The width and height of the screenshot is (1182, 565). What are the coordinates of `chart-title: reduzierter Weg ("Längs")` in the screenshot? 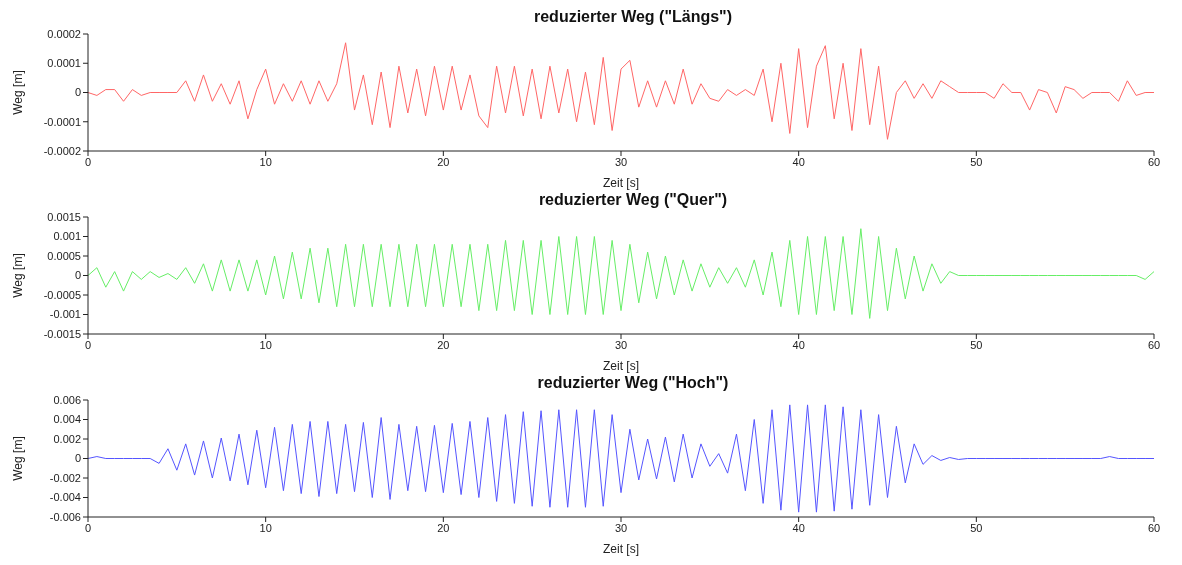 It's located at (632, 16).